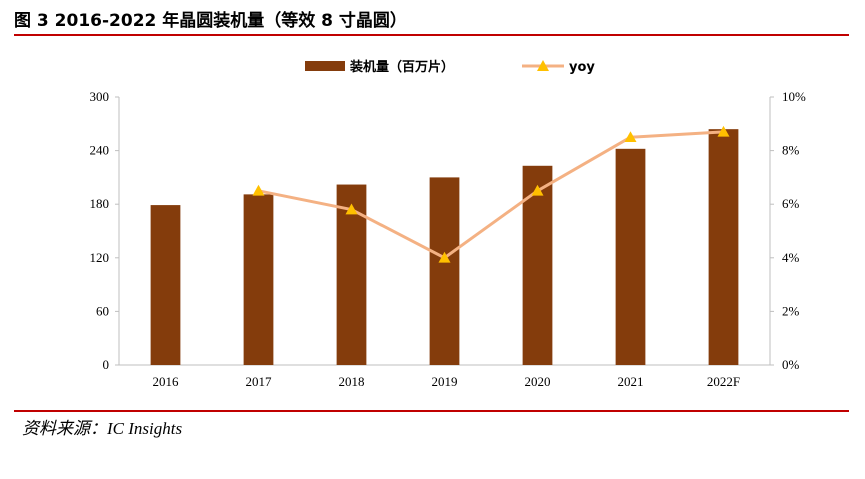 This screenshot has height=479, width=865. I want to click on title-divider, so click(431, 35).